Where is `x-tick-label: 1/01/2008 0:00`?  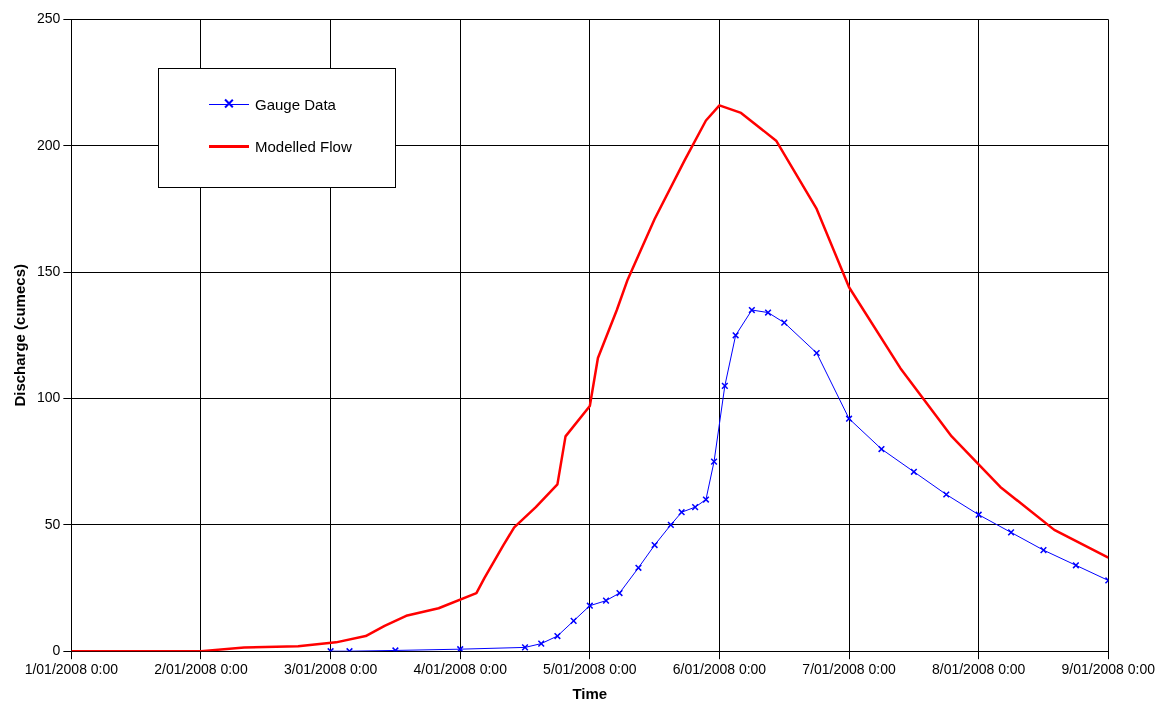 x-tick-label: 1/01/2008 0:00 is located at coordinates (71, 669).